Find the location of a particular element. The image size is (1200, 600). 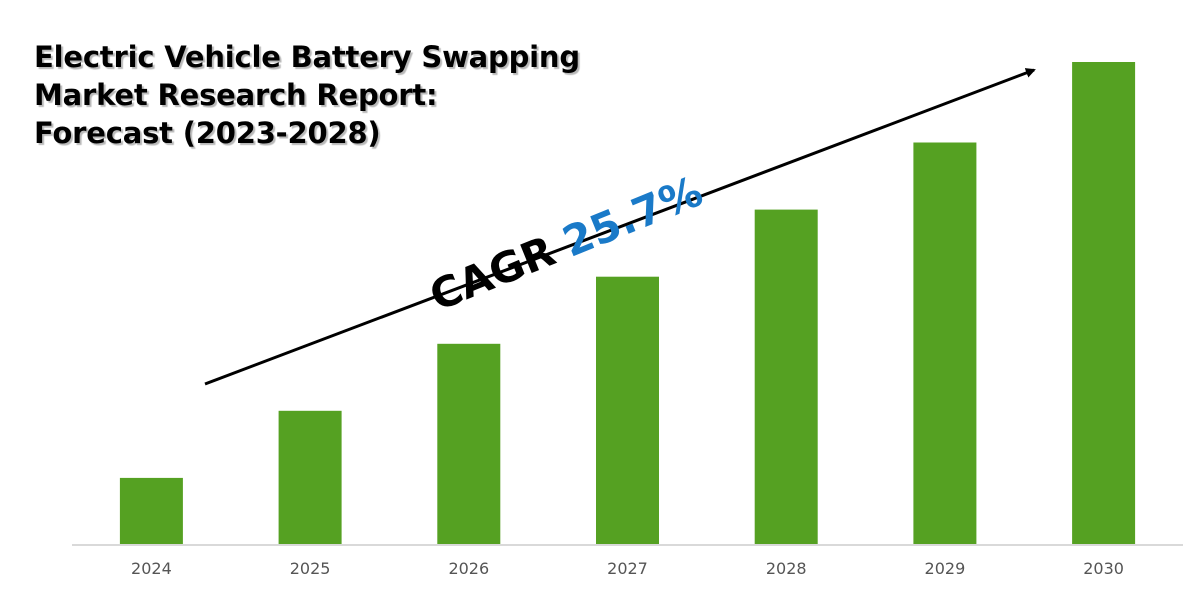

x-tick-label-2029: 2029 is located at coordinates (945, 568).